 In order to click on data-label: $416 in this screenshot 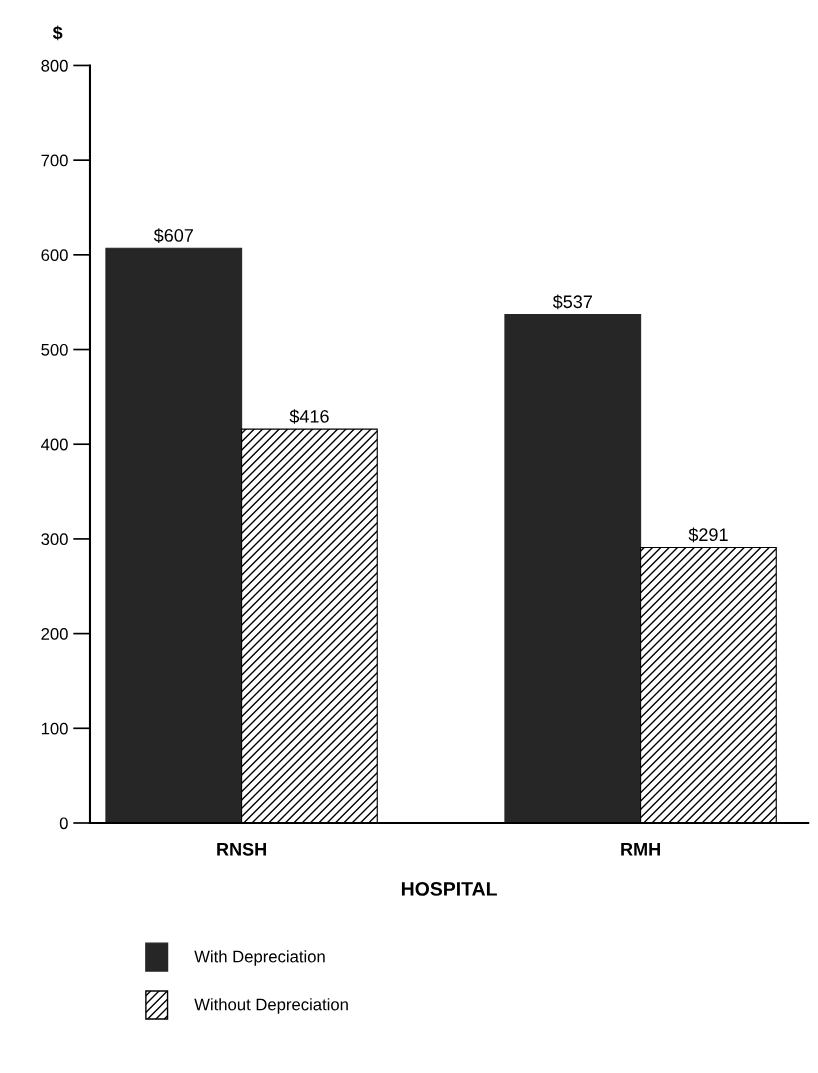, I will do `click(309, 416)`.